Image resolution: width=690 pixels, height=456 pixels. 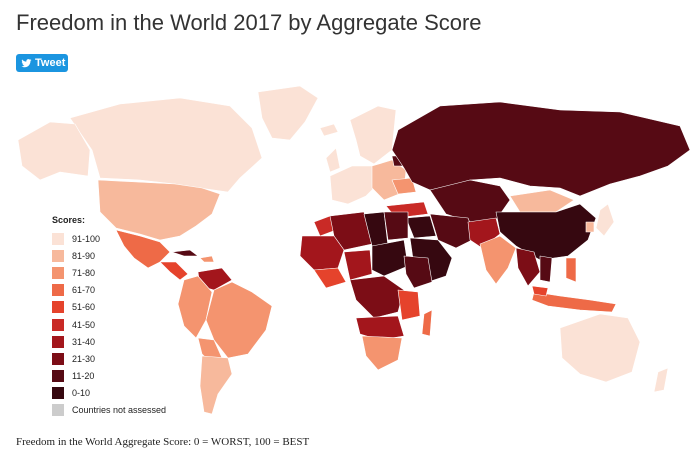 What do you see at coordinates (109, 393) in the screenshot?
I see `legend-item: 0-10` at bounding box center [109, 393].